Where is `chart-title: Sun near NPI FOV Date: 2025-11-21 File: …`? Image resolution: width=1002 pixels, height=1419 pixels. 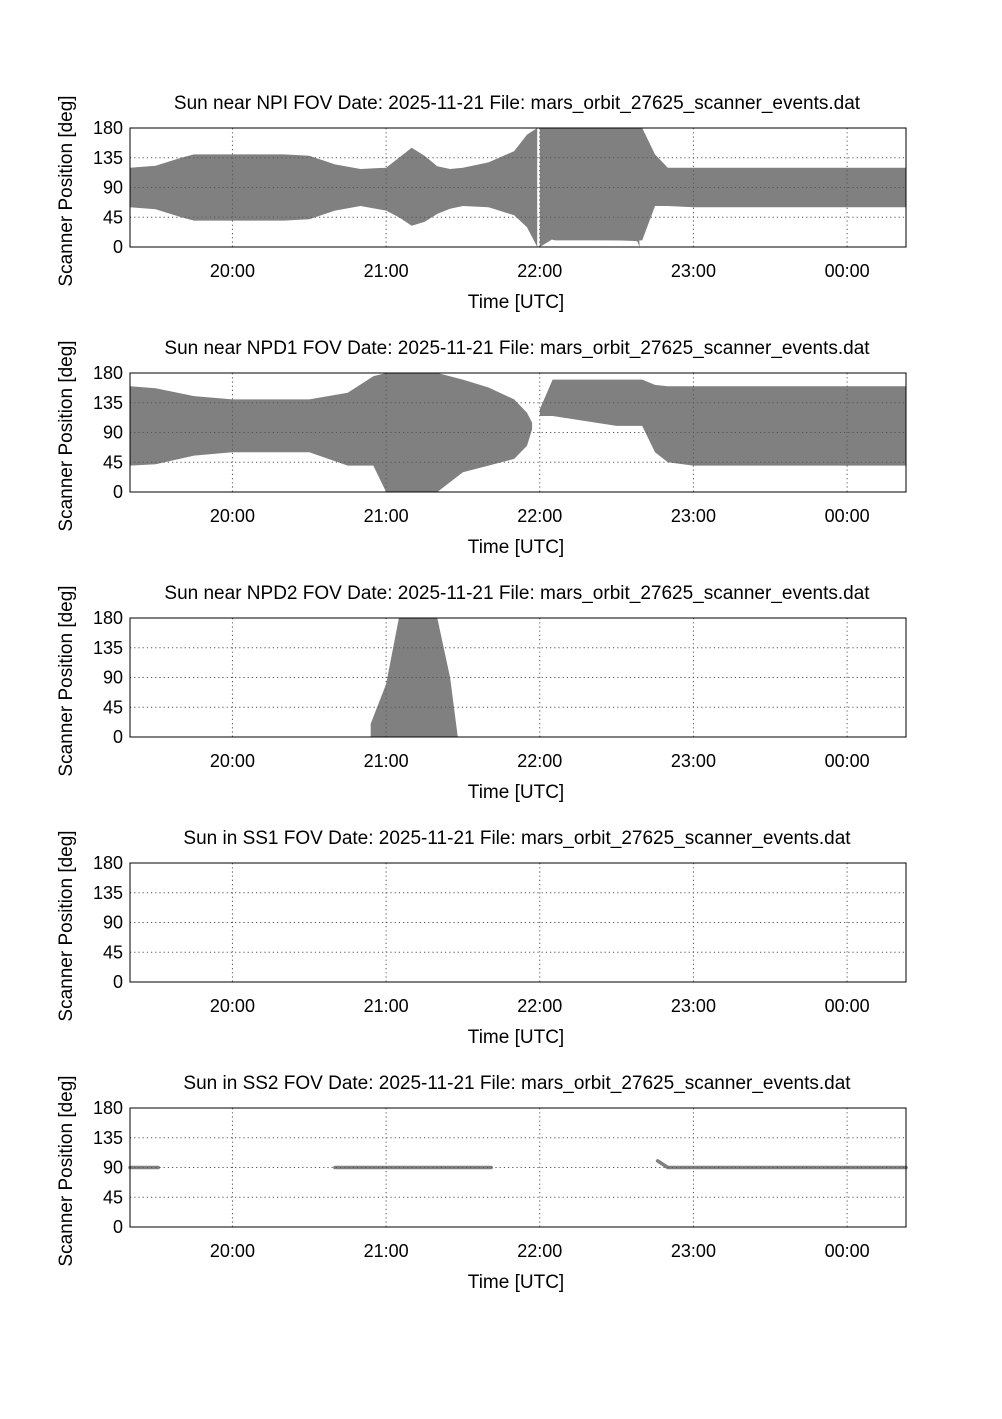 chart-title: Sun near NPI FOV Date: 2025-11-21 File: … is located at coordinates (517, 103).